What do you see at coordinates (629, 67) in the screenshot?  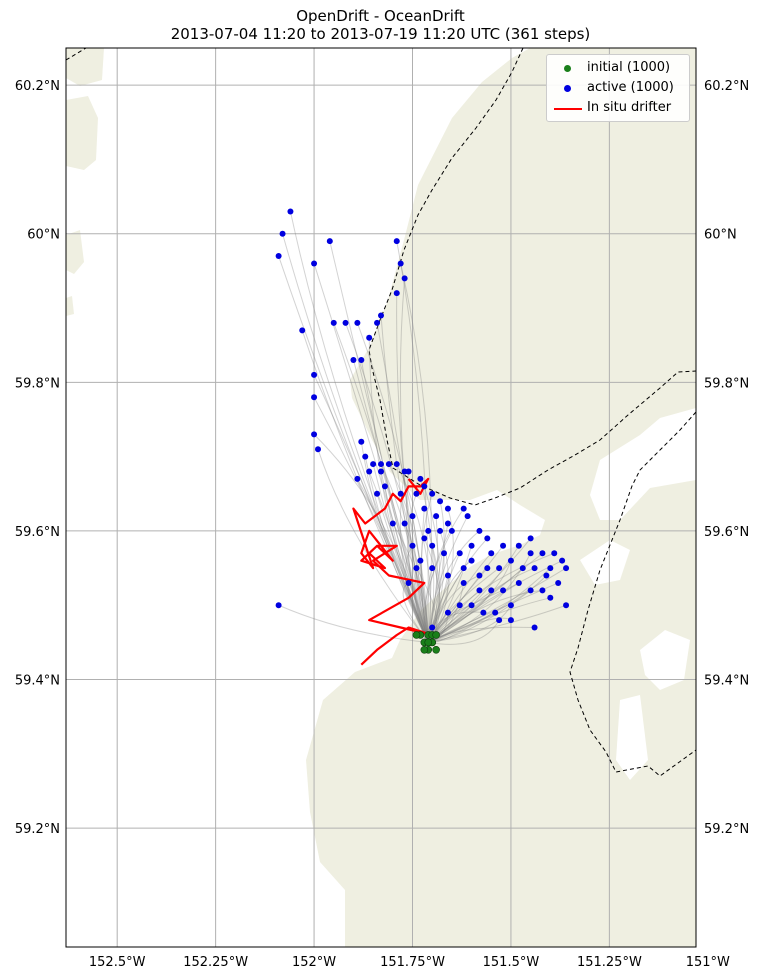 I see `legend-initial-label: initial (1000)` at bounding box center [629, 67].